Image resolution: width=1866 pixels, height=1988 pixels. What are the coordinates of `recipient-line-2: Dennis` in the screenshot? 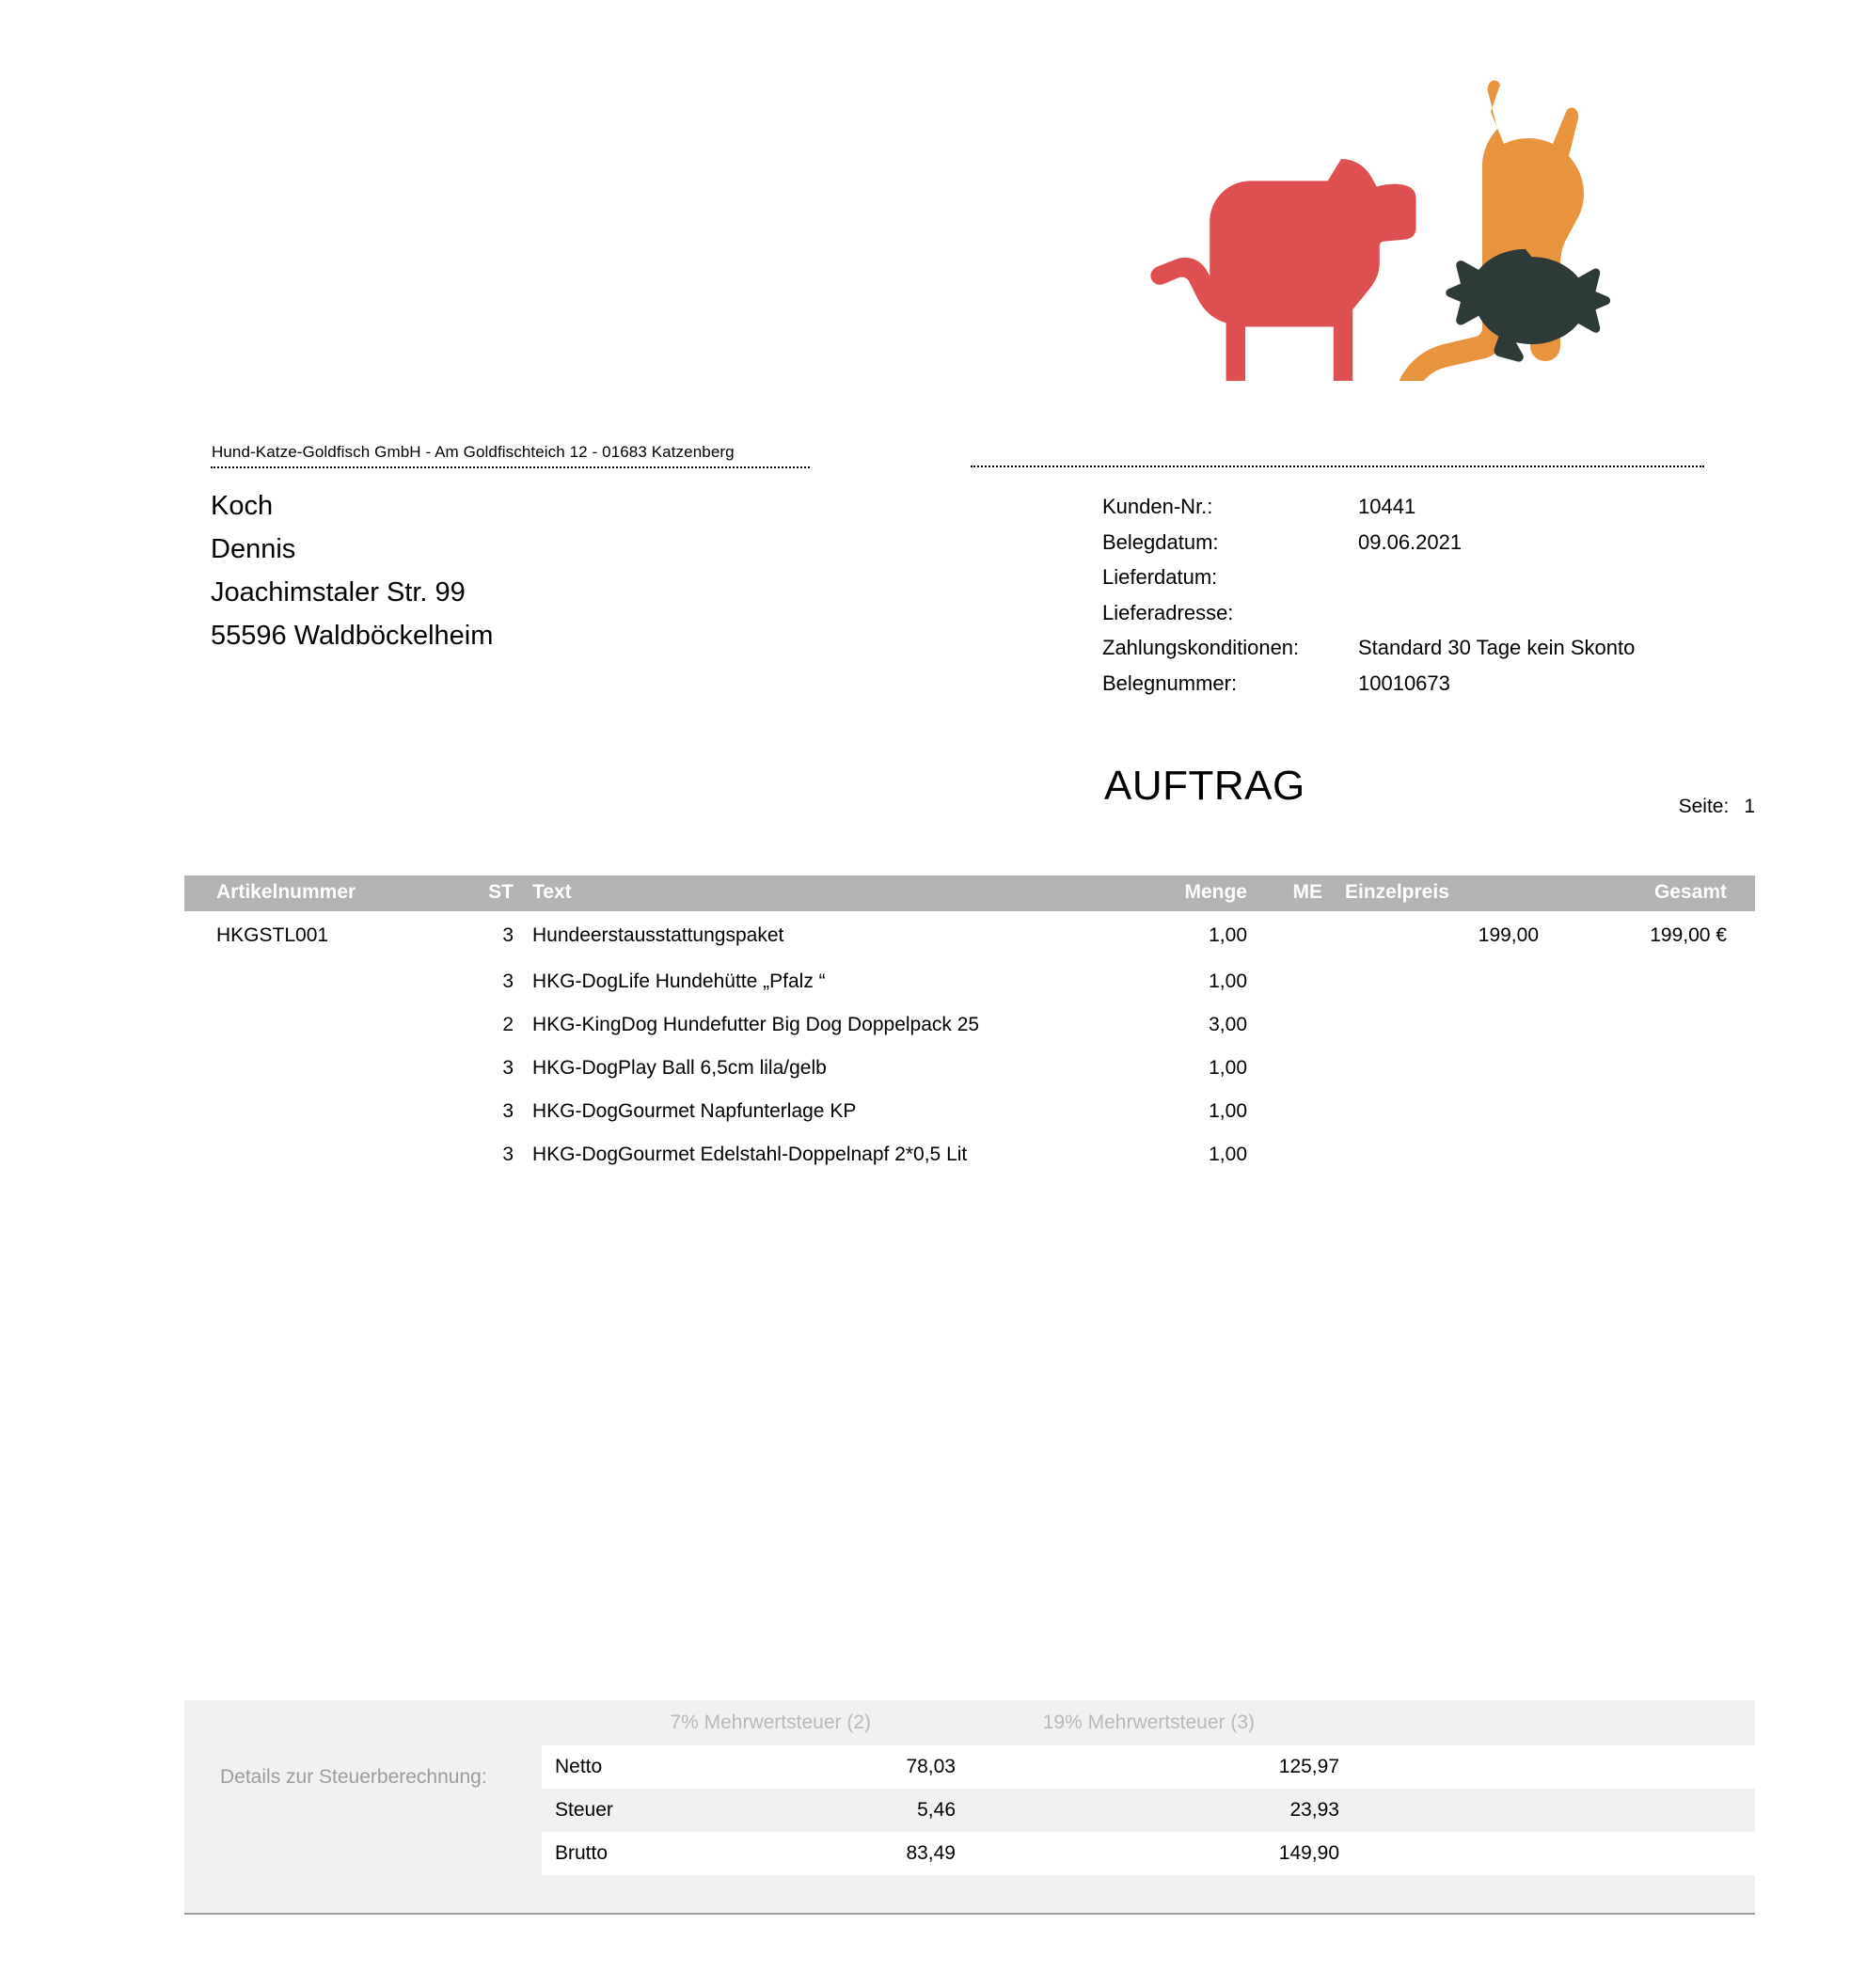 It's located at (253, 549).